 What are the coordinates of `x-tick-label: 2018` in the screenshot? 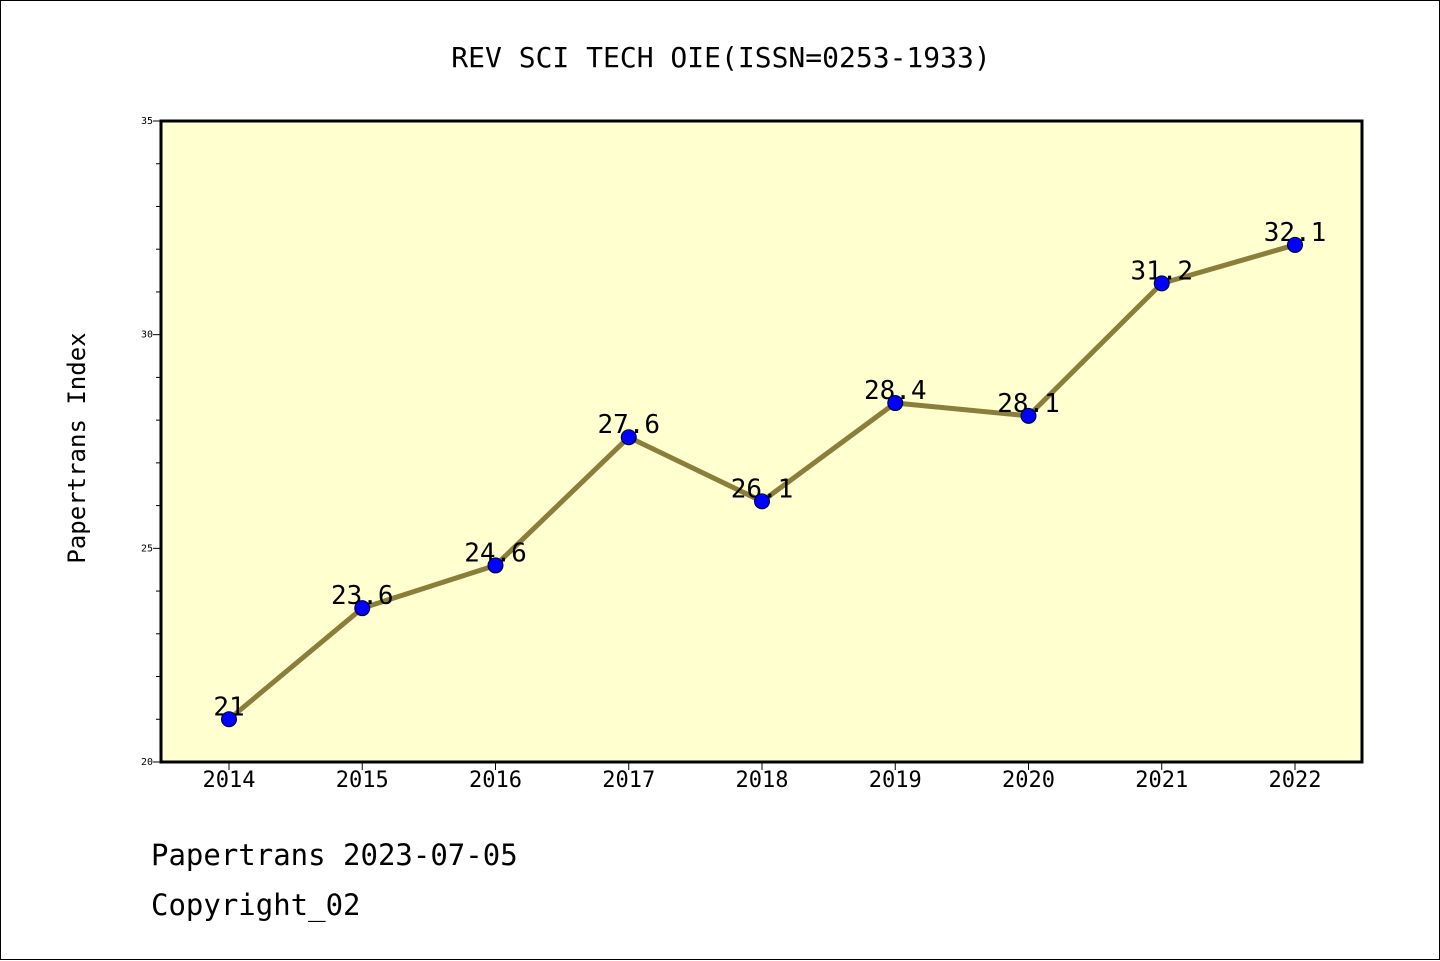 It's located at (762, 780).